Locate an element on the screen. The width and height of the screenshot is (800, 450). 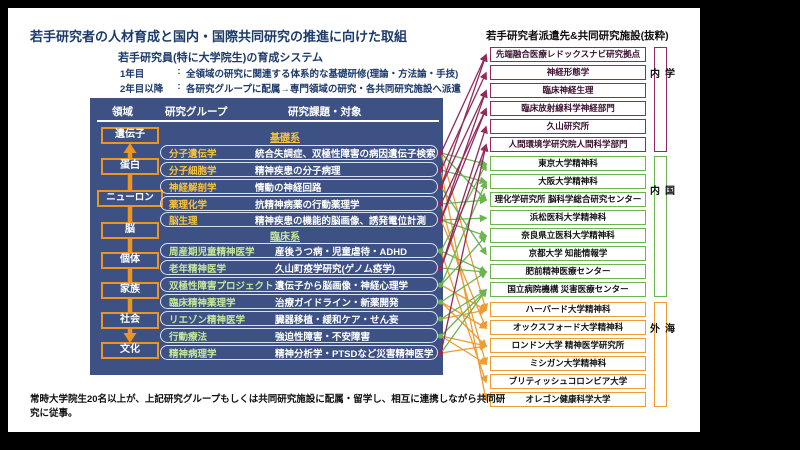
institution-box: 奈良県立医科大学精神科 is located at coordinates (568, 235).